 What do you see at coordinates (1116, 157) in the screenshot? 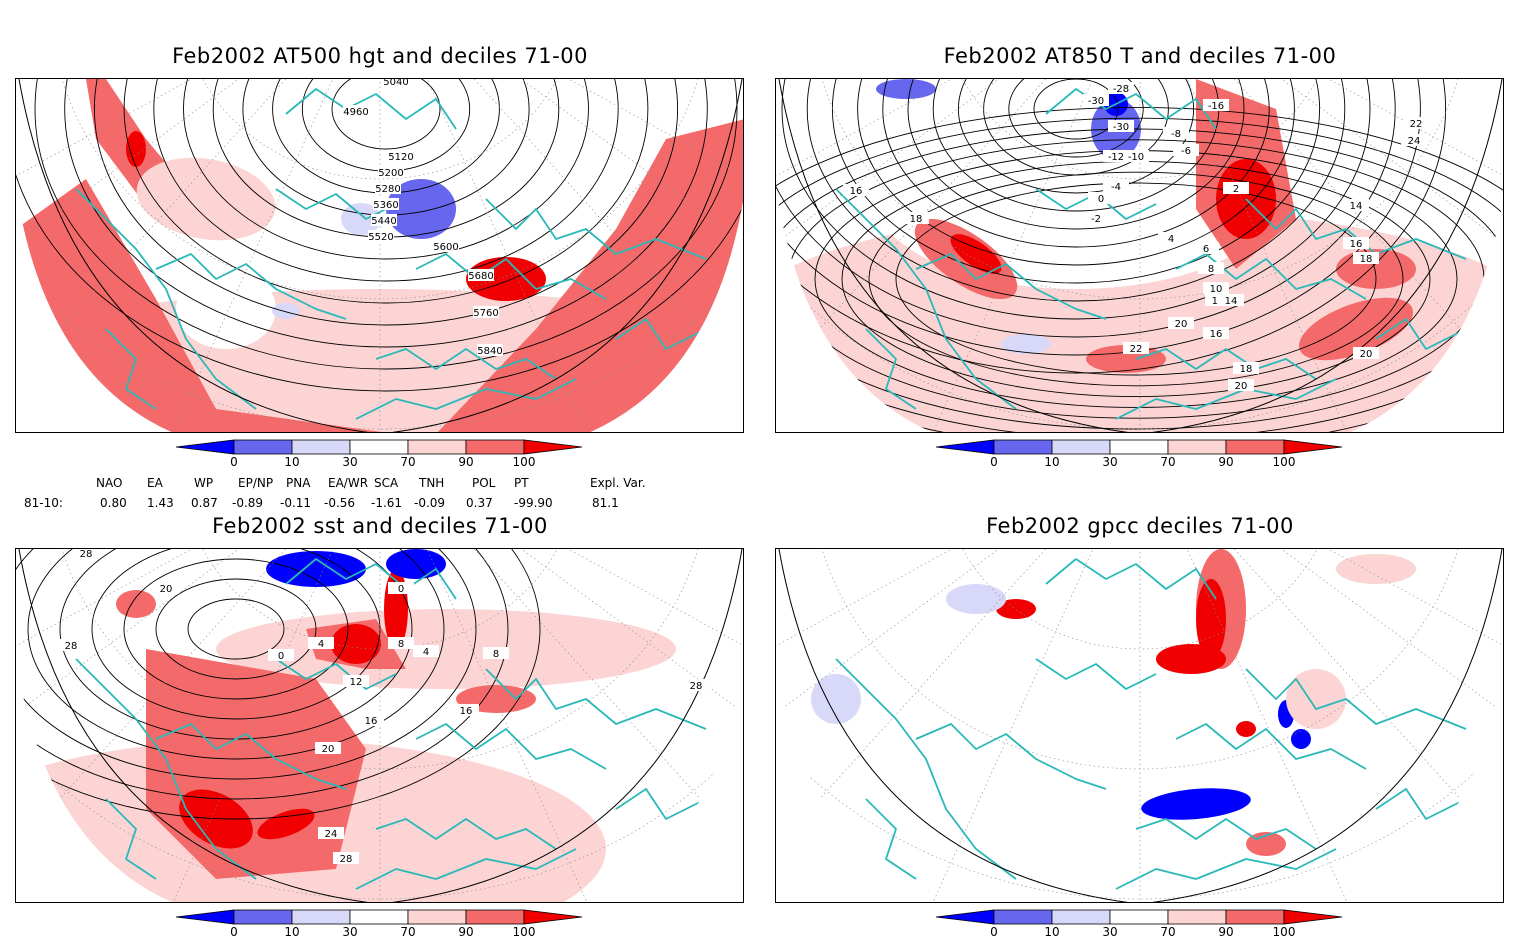
I see `contour-label: -12` at bounding box center [1116, 157].